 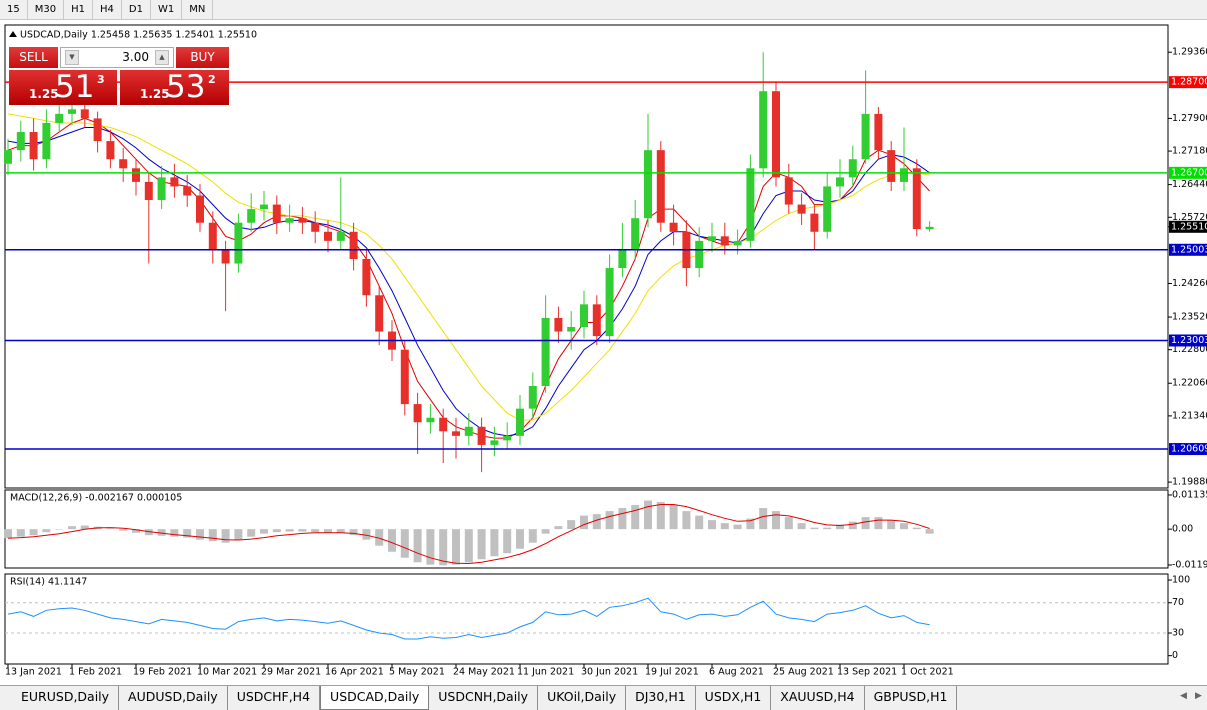 I want to click on chart-tab: EURUSD,Daily, so click(x=66, y=698).